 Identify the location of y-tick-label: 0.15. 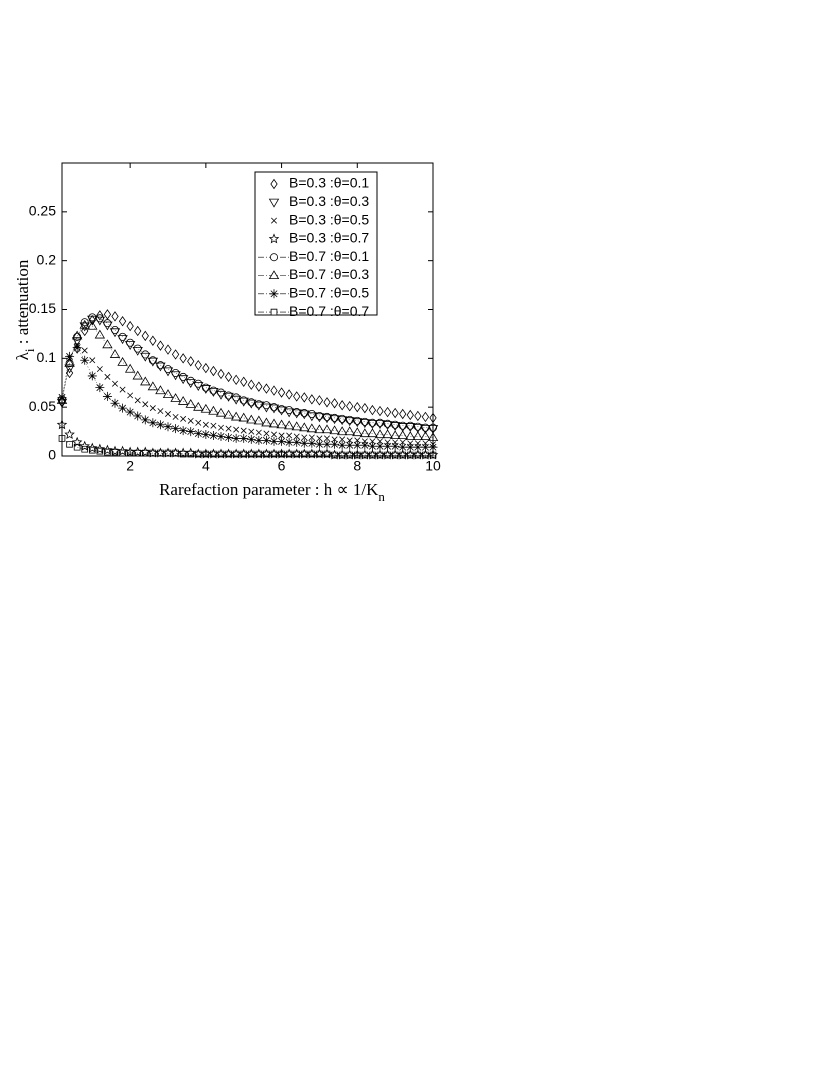
(42, 308).